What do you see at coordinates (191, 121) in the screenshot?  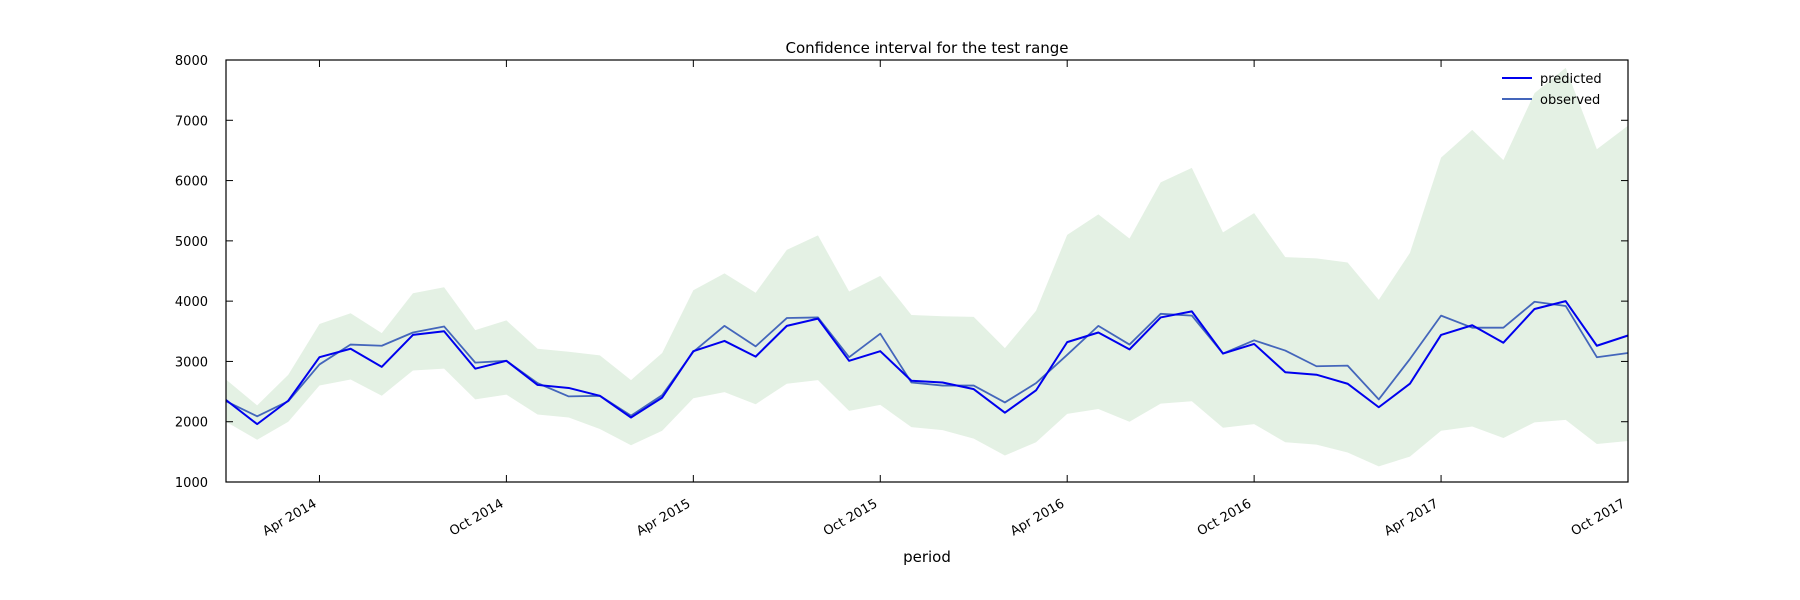 I see `y-tick-label: 7000` at bounding box center [191, 121].